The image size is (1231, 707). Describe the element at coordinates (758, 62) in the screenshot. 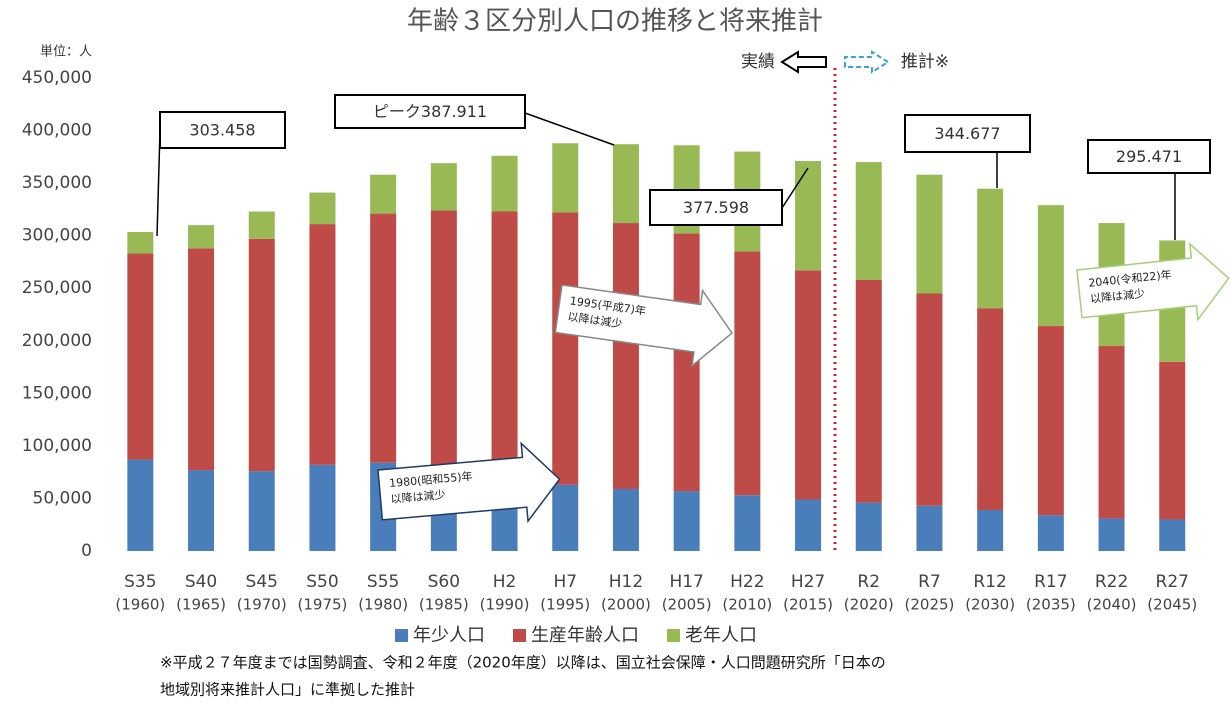

I see `actual-label: 実績` at that location.